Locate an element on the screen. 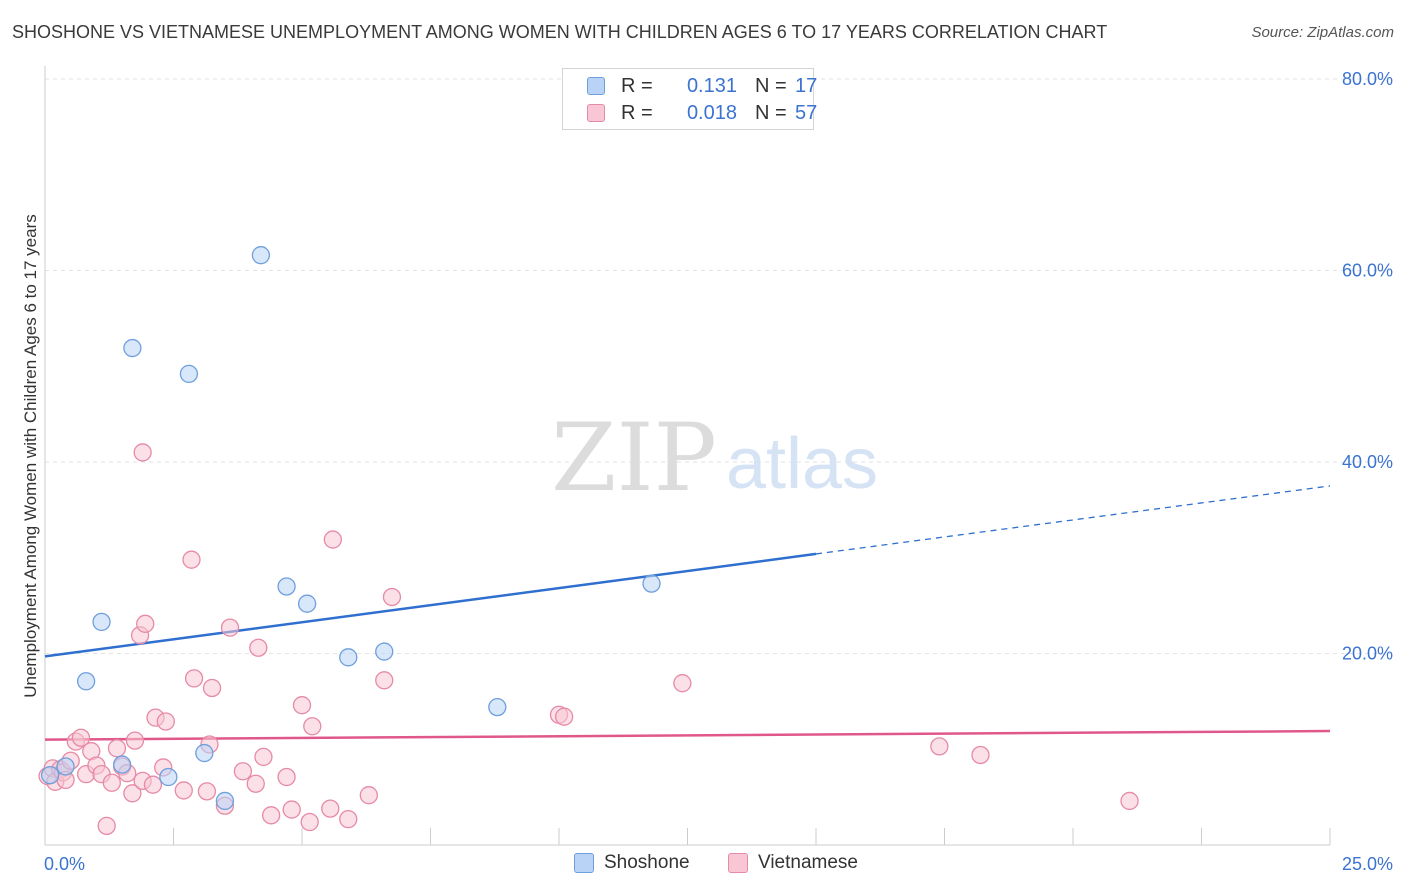 The image size is (1406, 892). legend-n-value: 17 is located at coordinates (806, 86).